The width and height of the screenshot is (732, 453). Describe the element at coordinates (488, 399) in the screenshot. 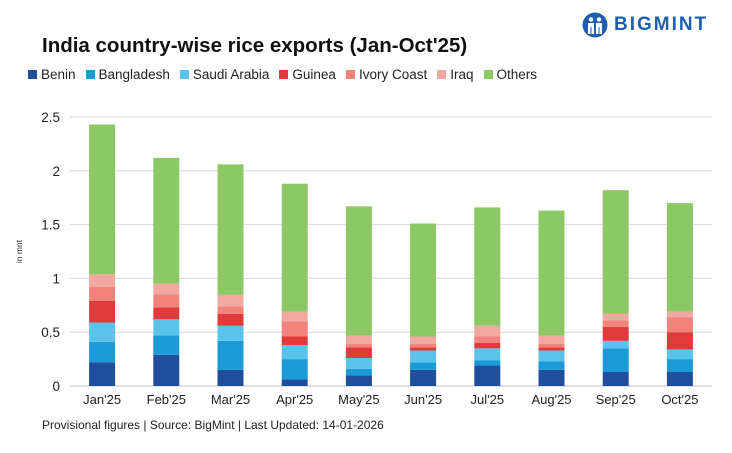

I see `x-tick-label: Jul'25` at that location.